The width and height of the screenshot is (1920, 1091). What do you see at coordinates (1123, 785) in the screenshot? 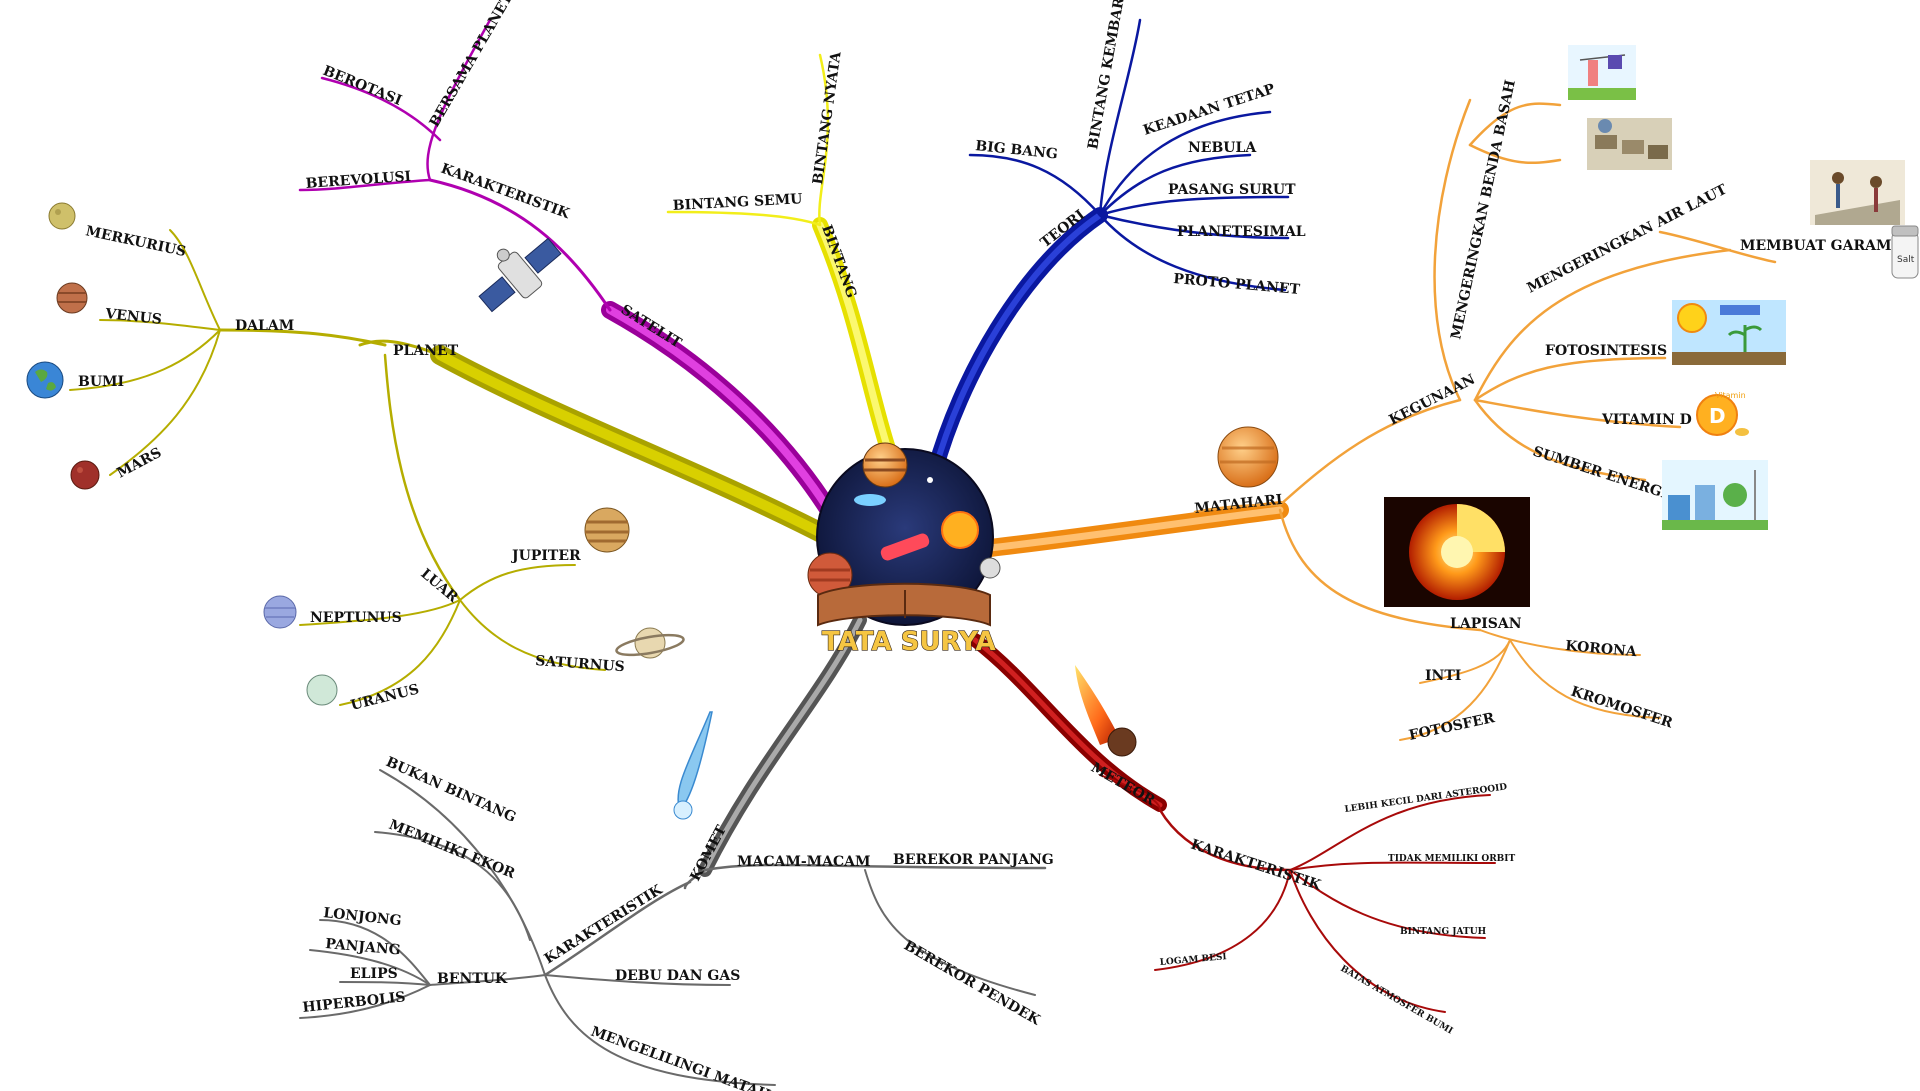
I see `meteor-label: METEOR` at bounding box center [1123, 785].